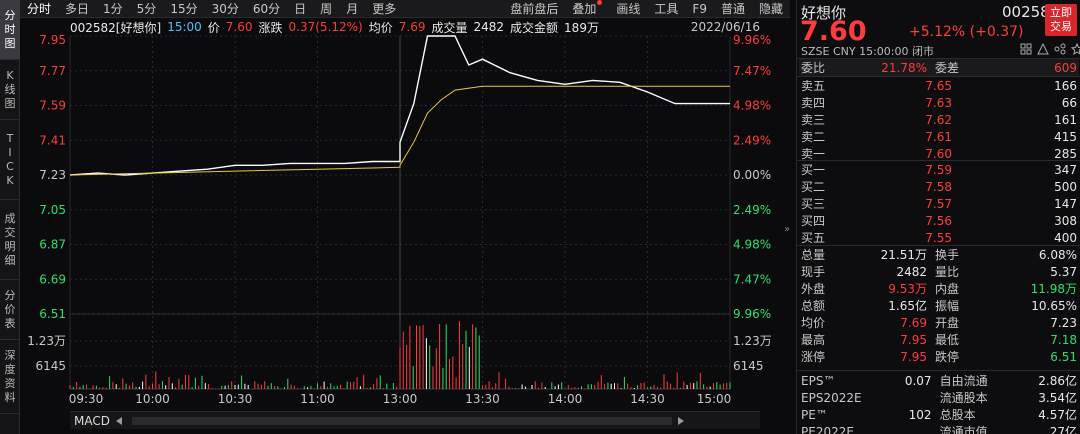  What do you see at coordinates (10, 246) in the screenshot?
I see `left-tab-char: 明` at bounding box center [10, 246].